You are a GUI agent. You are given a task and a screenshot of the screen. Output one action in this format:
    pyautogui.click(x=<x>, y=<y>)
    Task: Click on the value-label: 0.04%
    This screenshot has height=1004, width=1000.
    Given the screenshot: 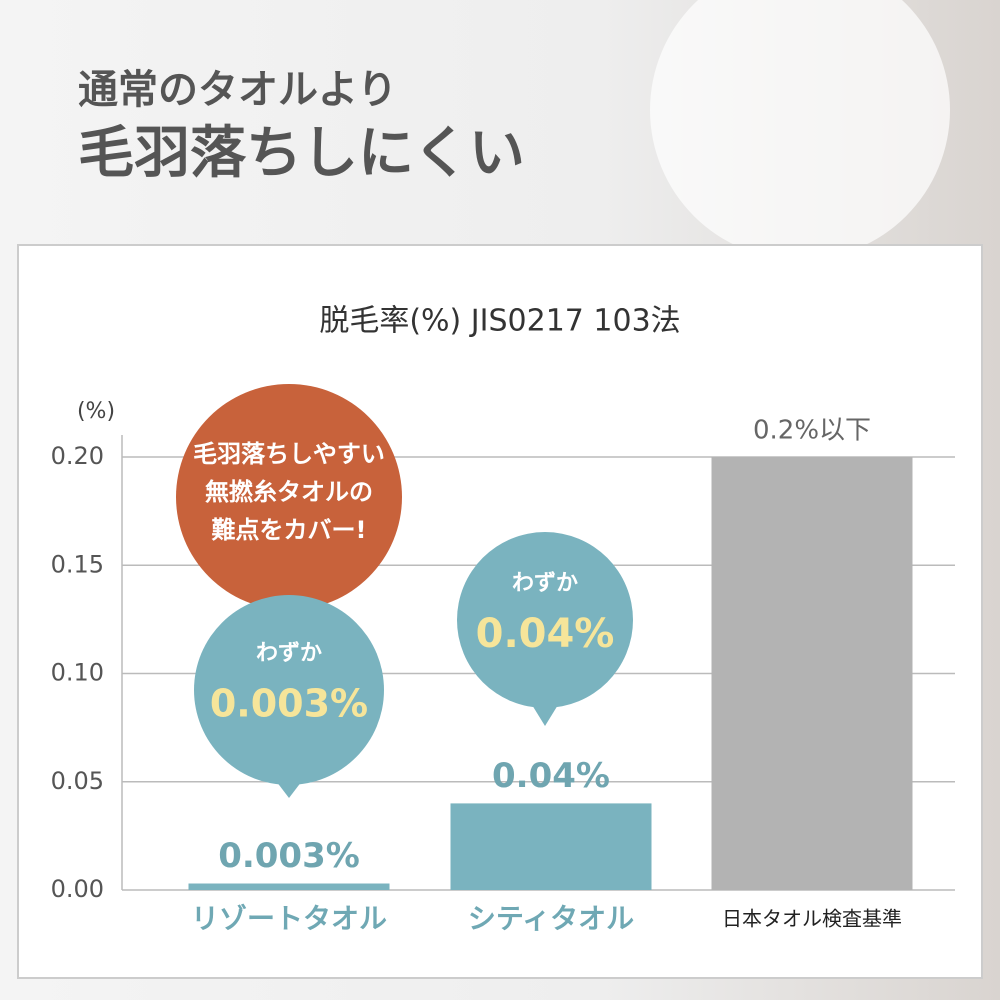 What is the action you would take?
    pyautogui.click(x=551, y=776)
    